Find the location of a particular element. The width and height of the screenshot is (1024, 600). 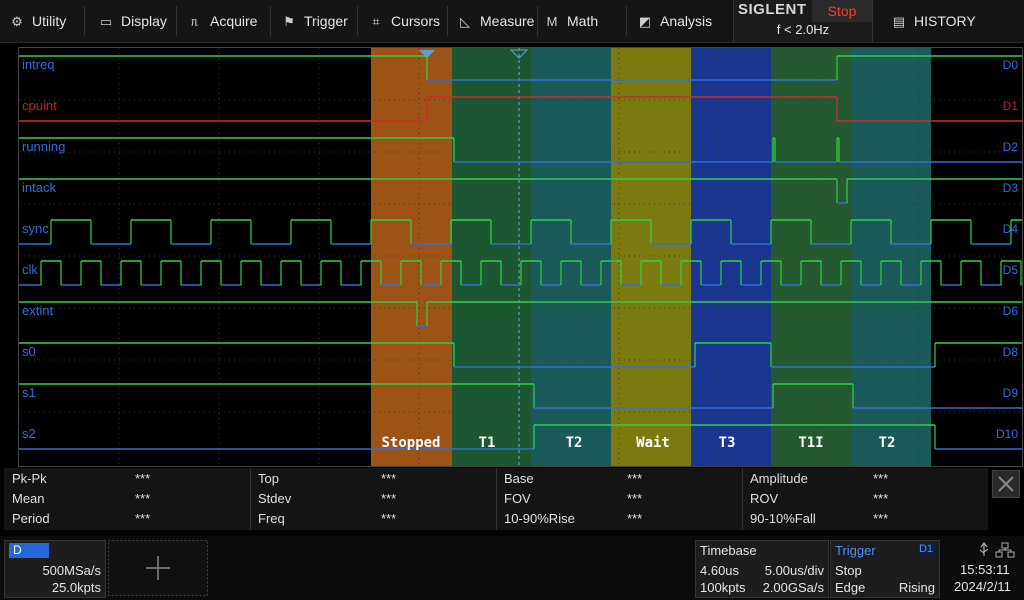

channel-name: s1 is located at coordinates (29, 392).